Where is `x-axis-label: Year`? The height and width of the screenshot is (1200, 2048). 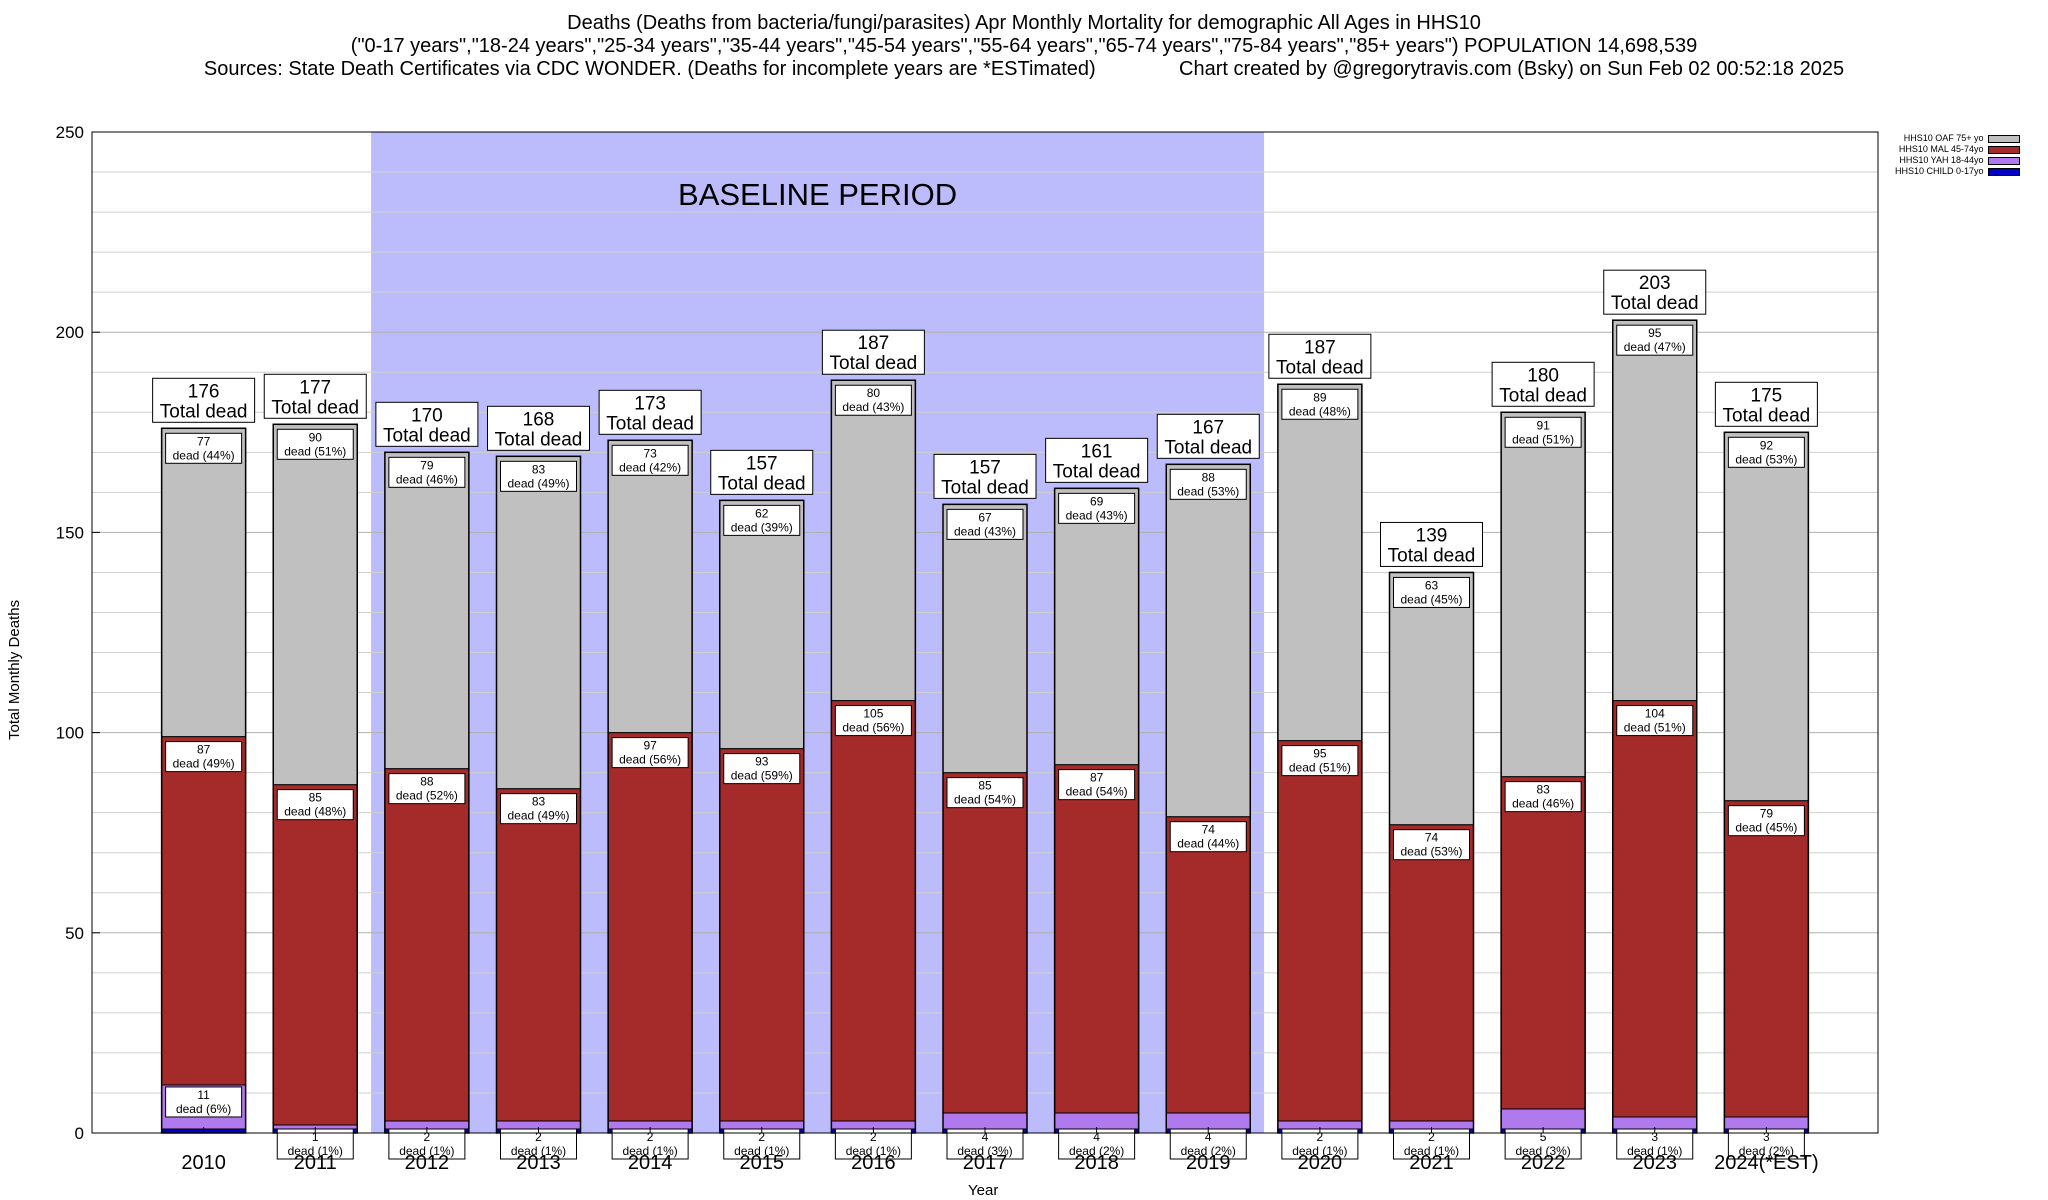 x-axis-label: Year is located at coordinates (983, 1190).